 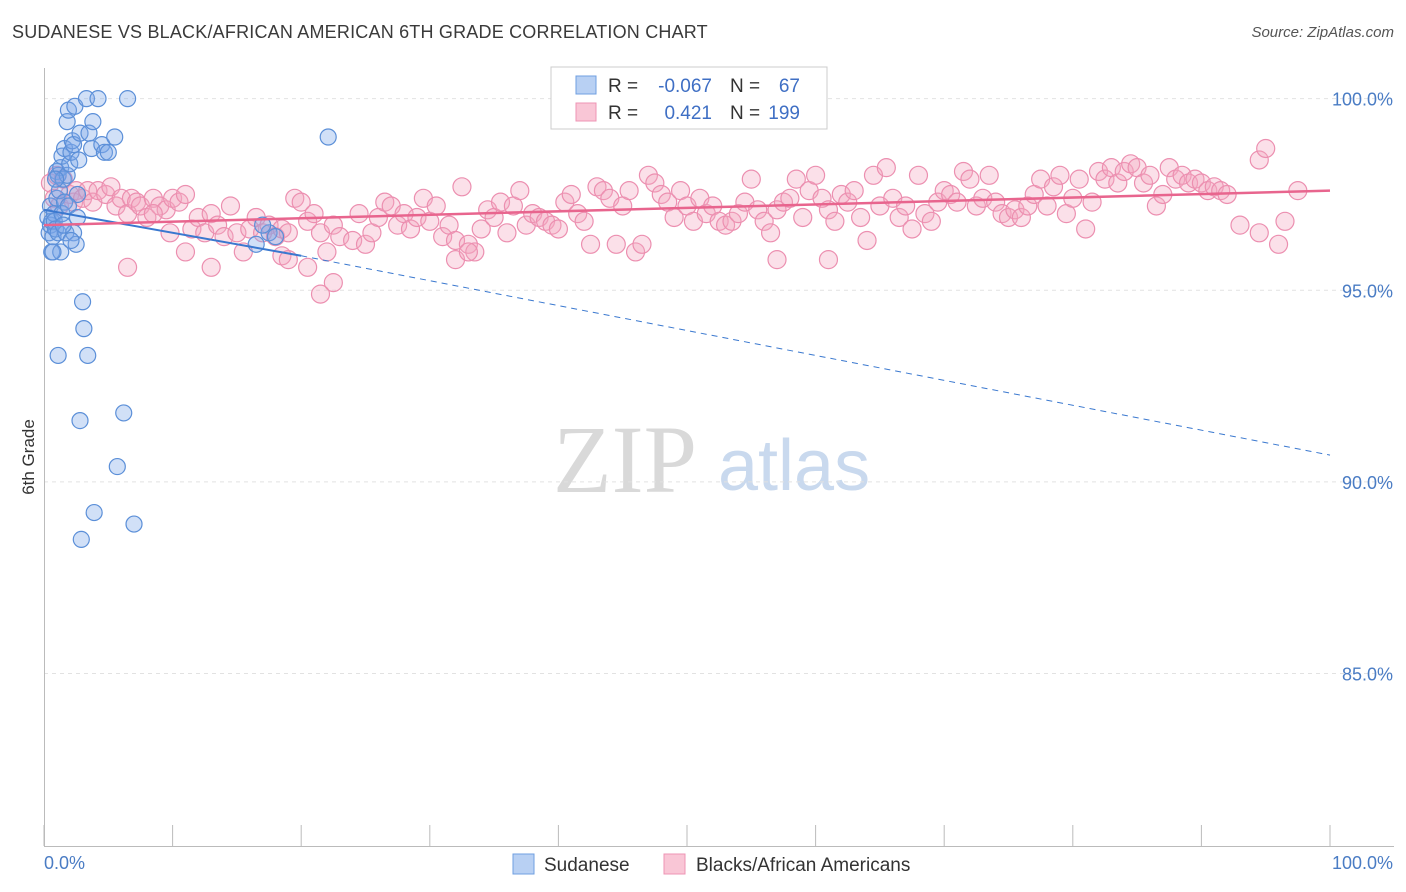 I want to click on y-tick-label-2: 90.0%, so click(x=1367, y=483).